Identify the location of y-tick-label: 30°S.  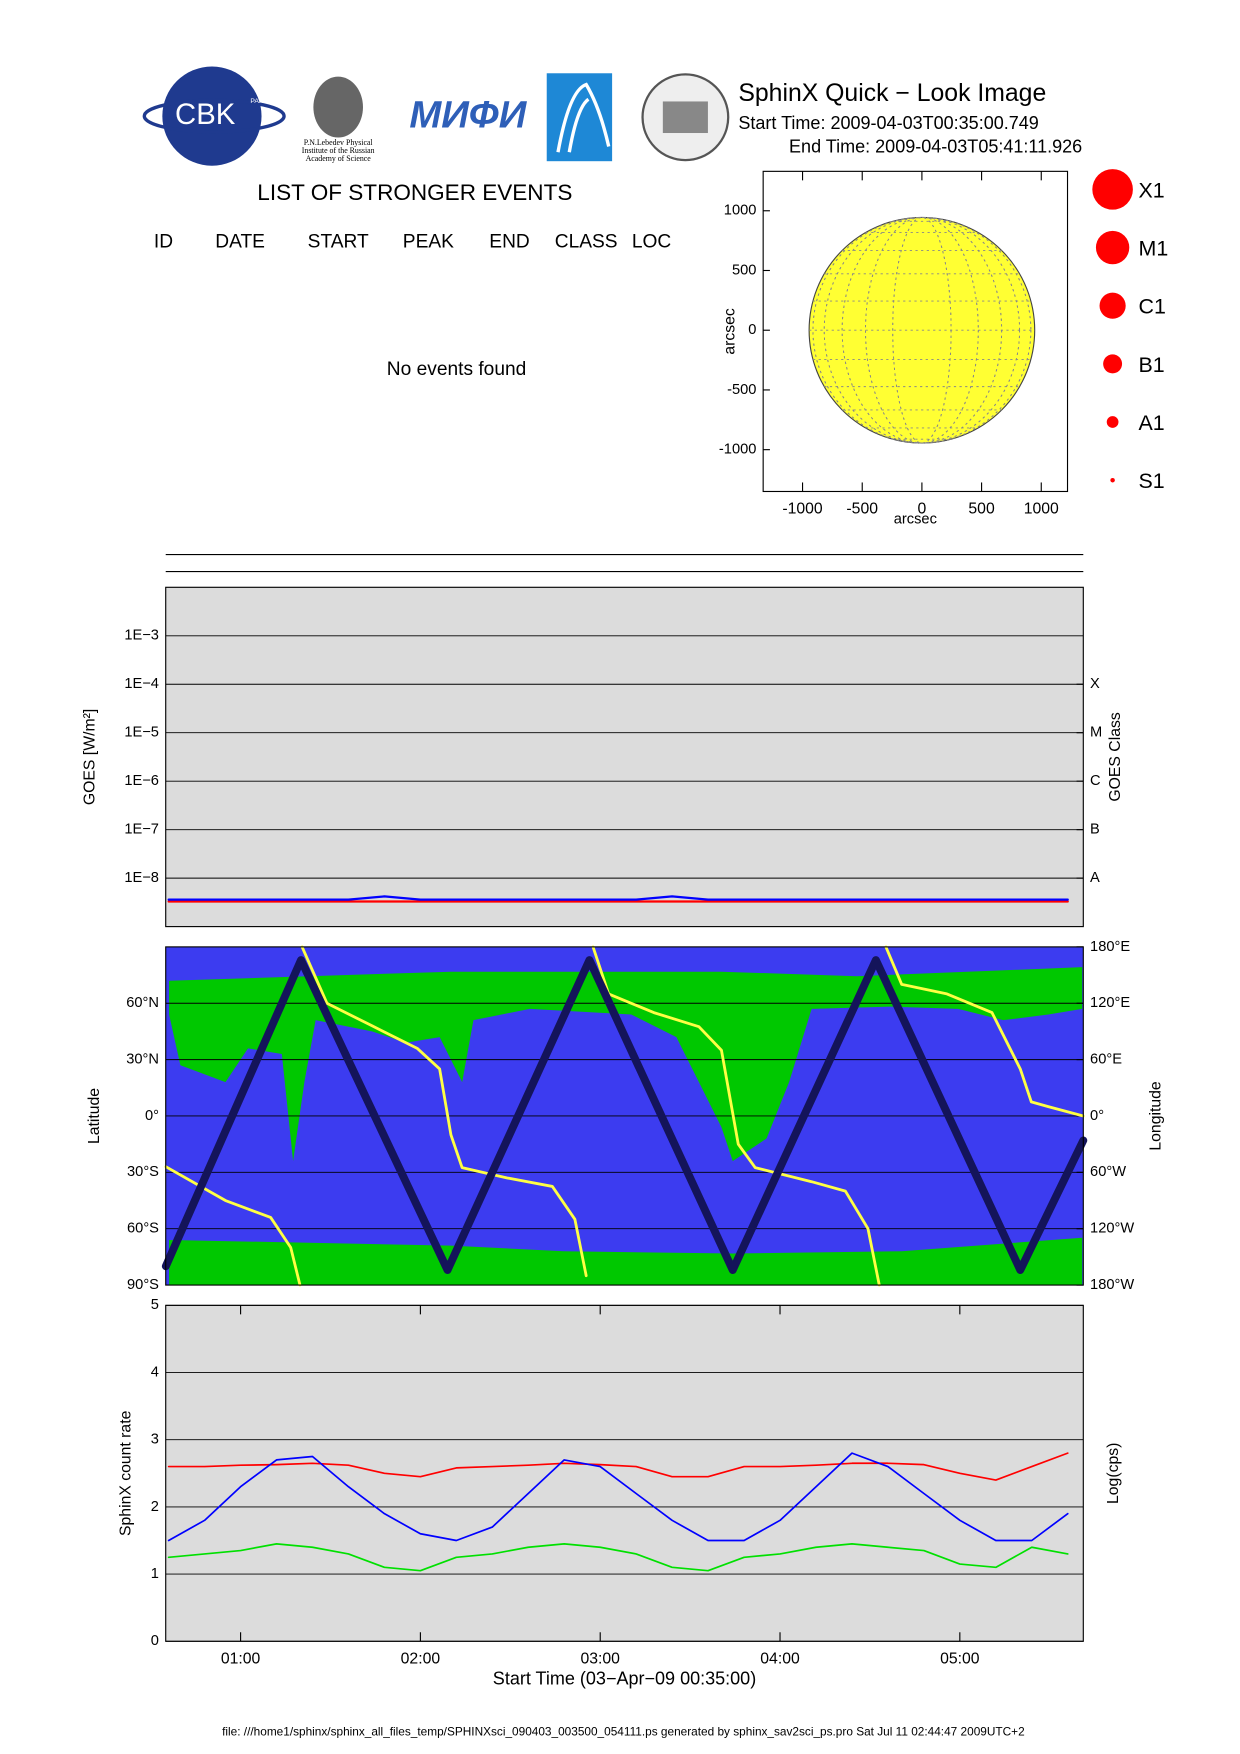
(143, 1172).